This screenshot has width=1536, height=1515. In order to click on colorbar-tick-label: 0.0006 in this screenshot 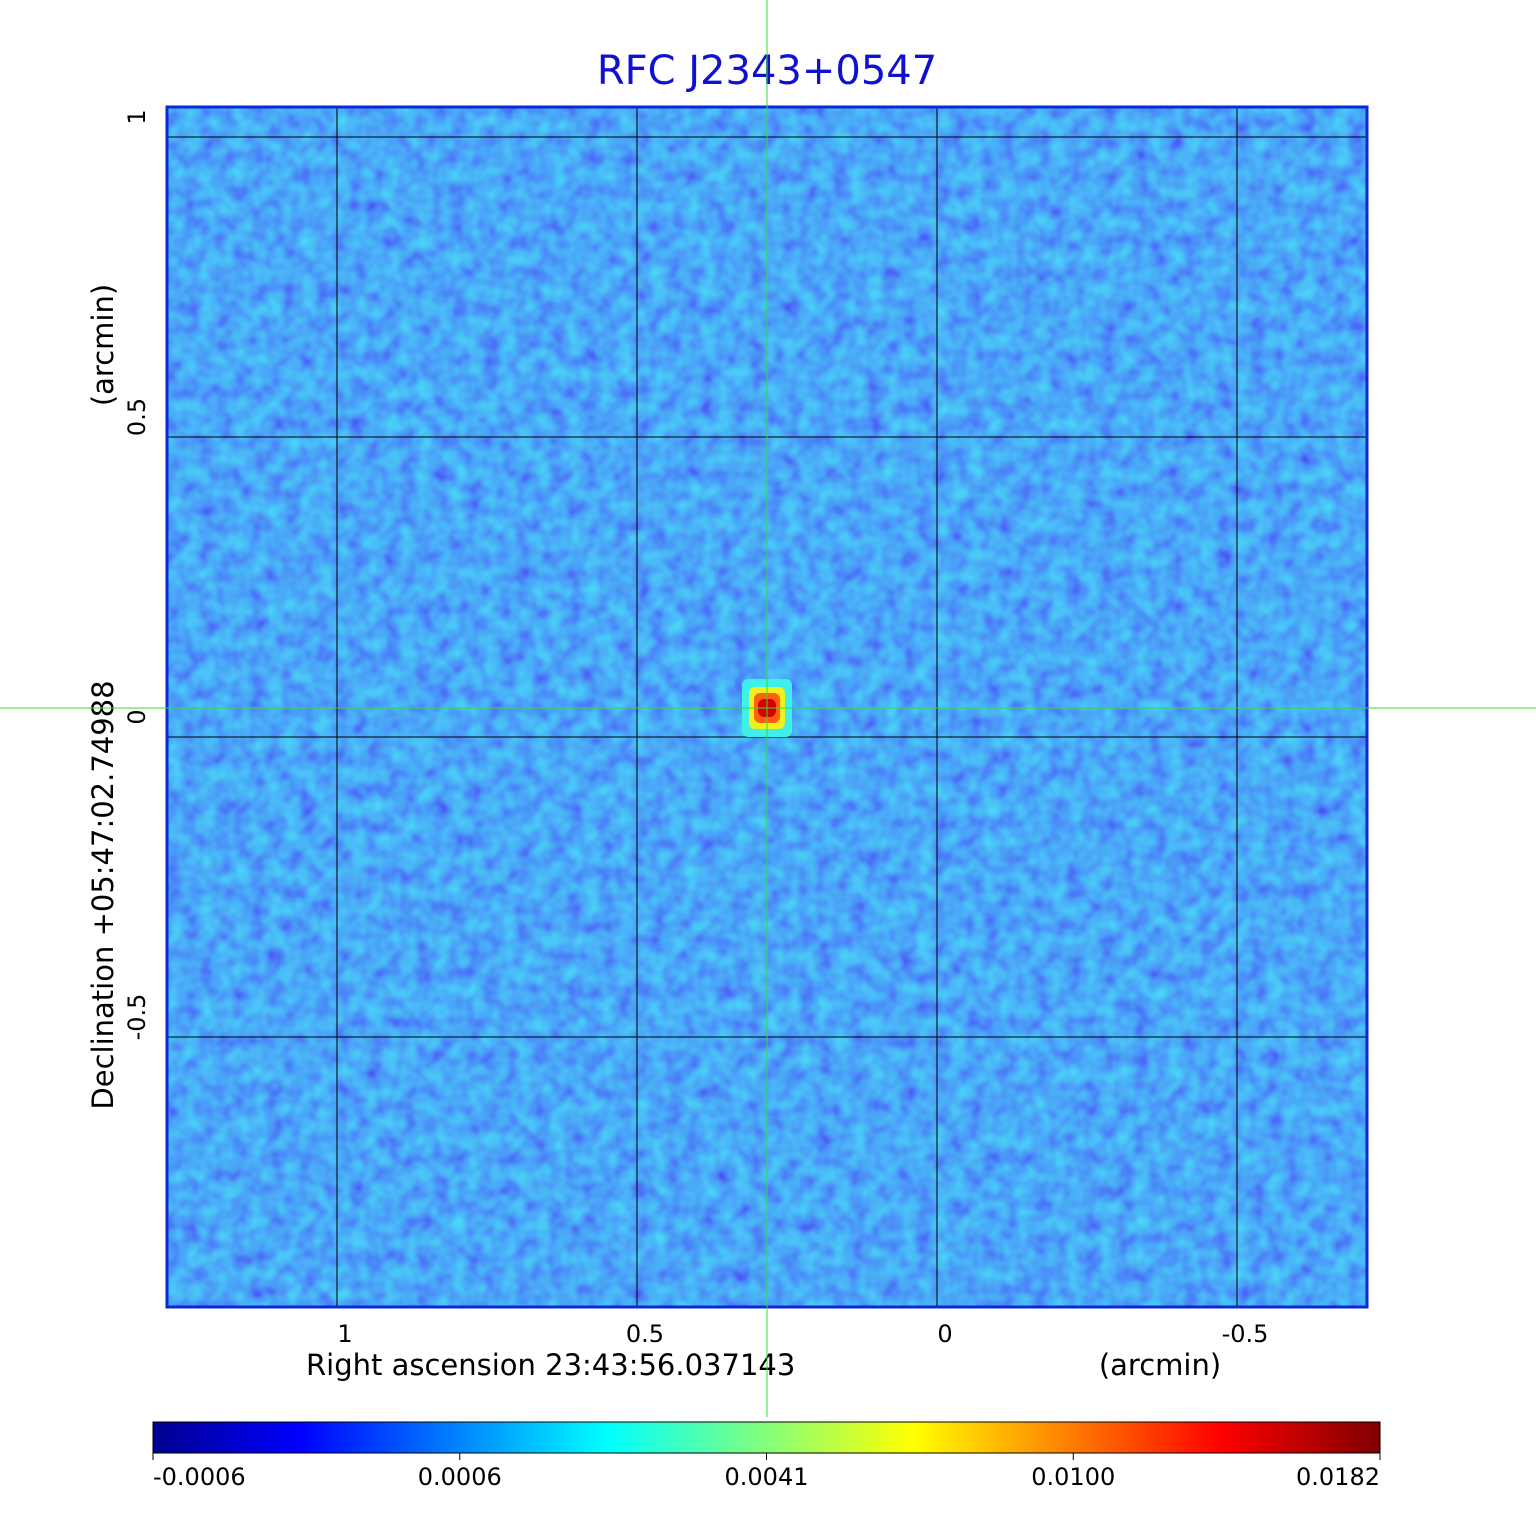, I will do `click(460, 1477)`.